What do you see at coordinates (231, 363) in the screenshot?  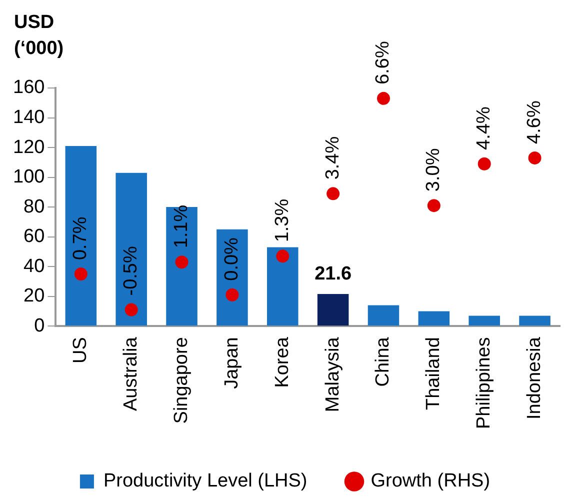 I see `x-tick-label: Japan` at bounding box center [231, 363].